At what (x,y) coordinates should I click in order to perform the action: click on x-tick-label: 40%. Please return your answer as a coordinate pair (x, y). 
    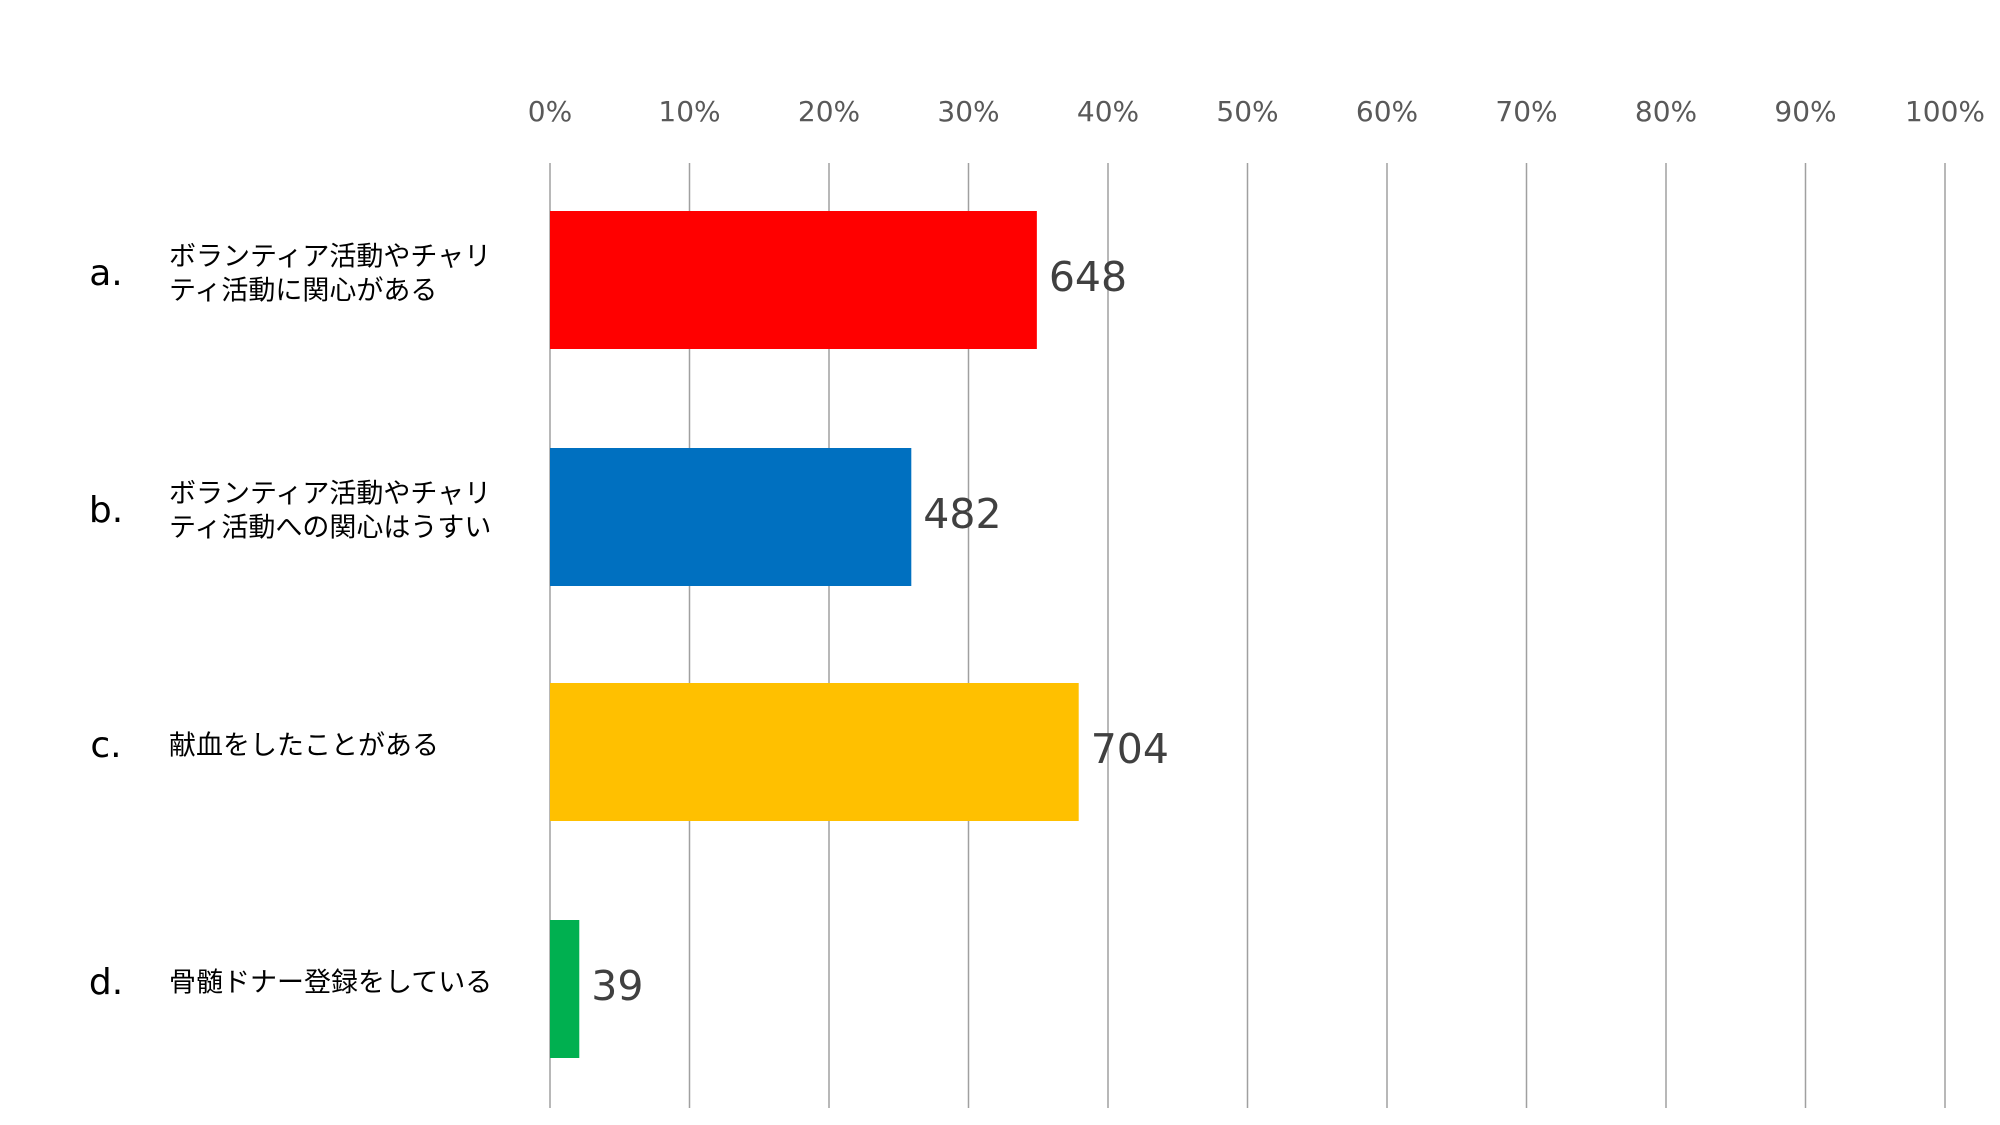
    Looking at the image, I should click on (1108, 111).